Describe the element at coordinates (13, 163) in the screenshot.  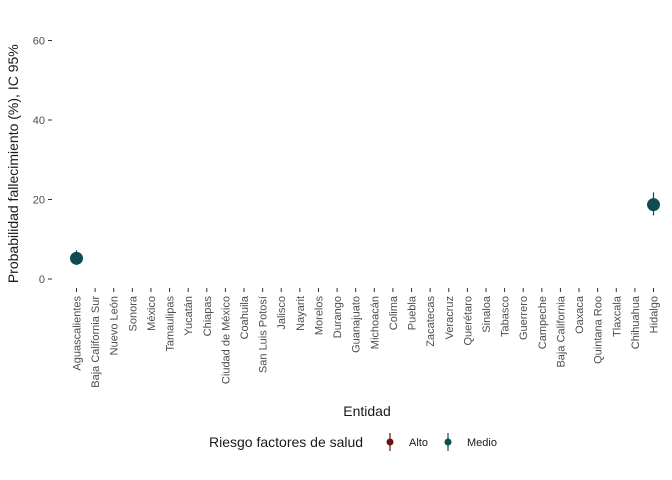
I see `y-axis-title: Probabilidad fallecimiento (%), IC 95%` at that location.